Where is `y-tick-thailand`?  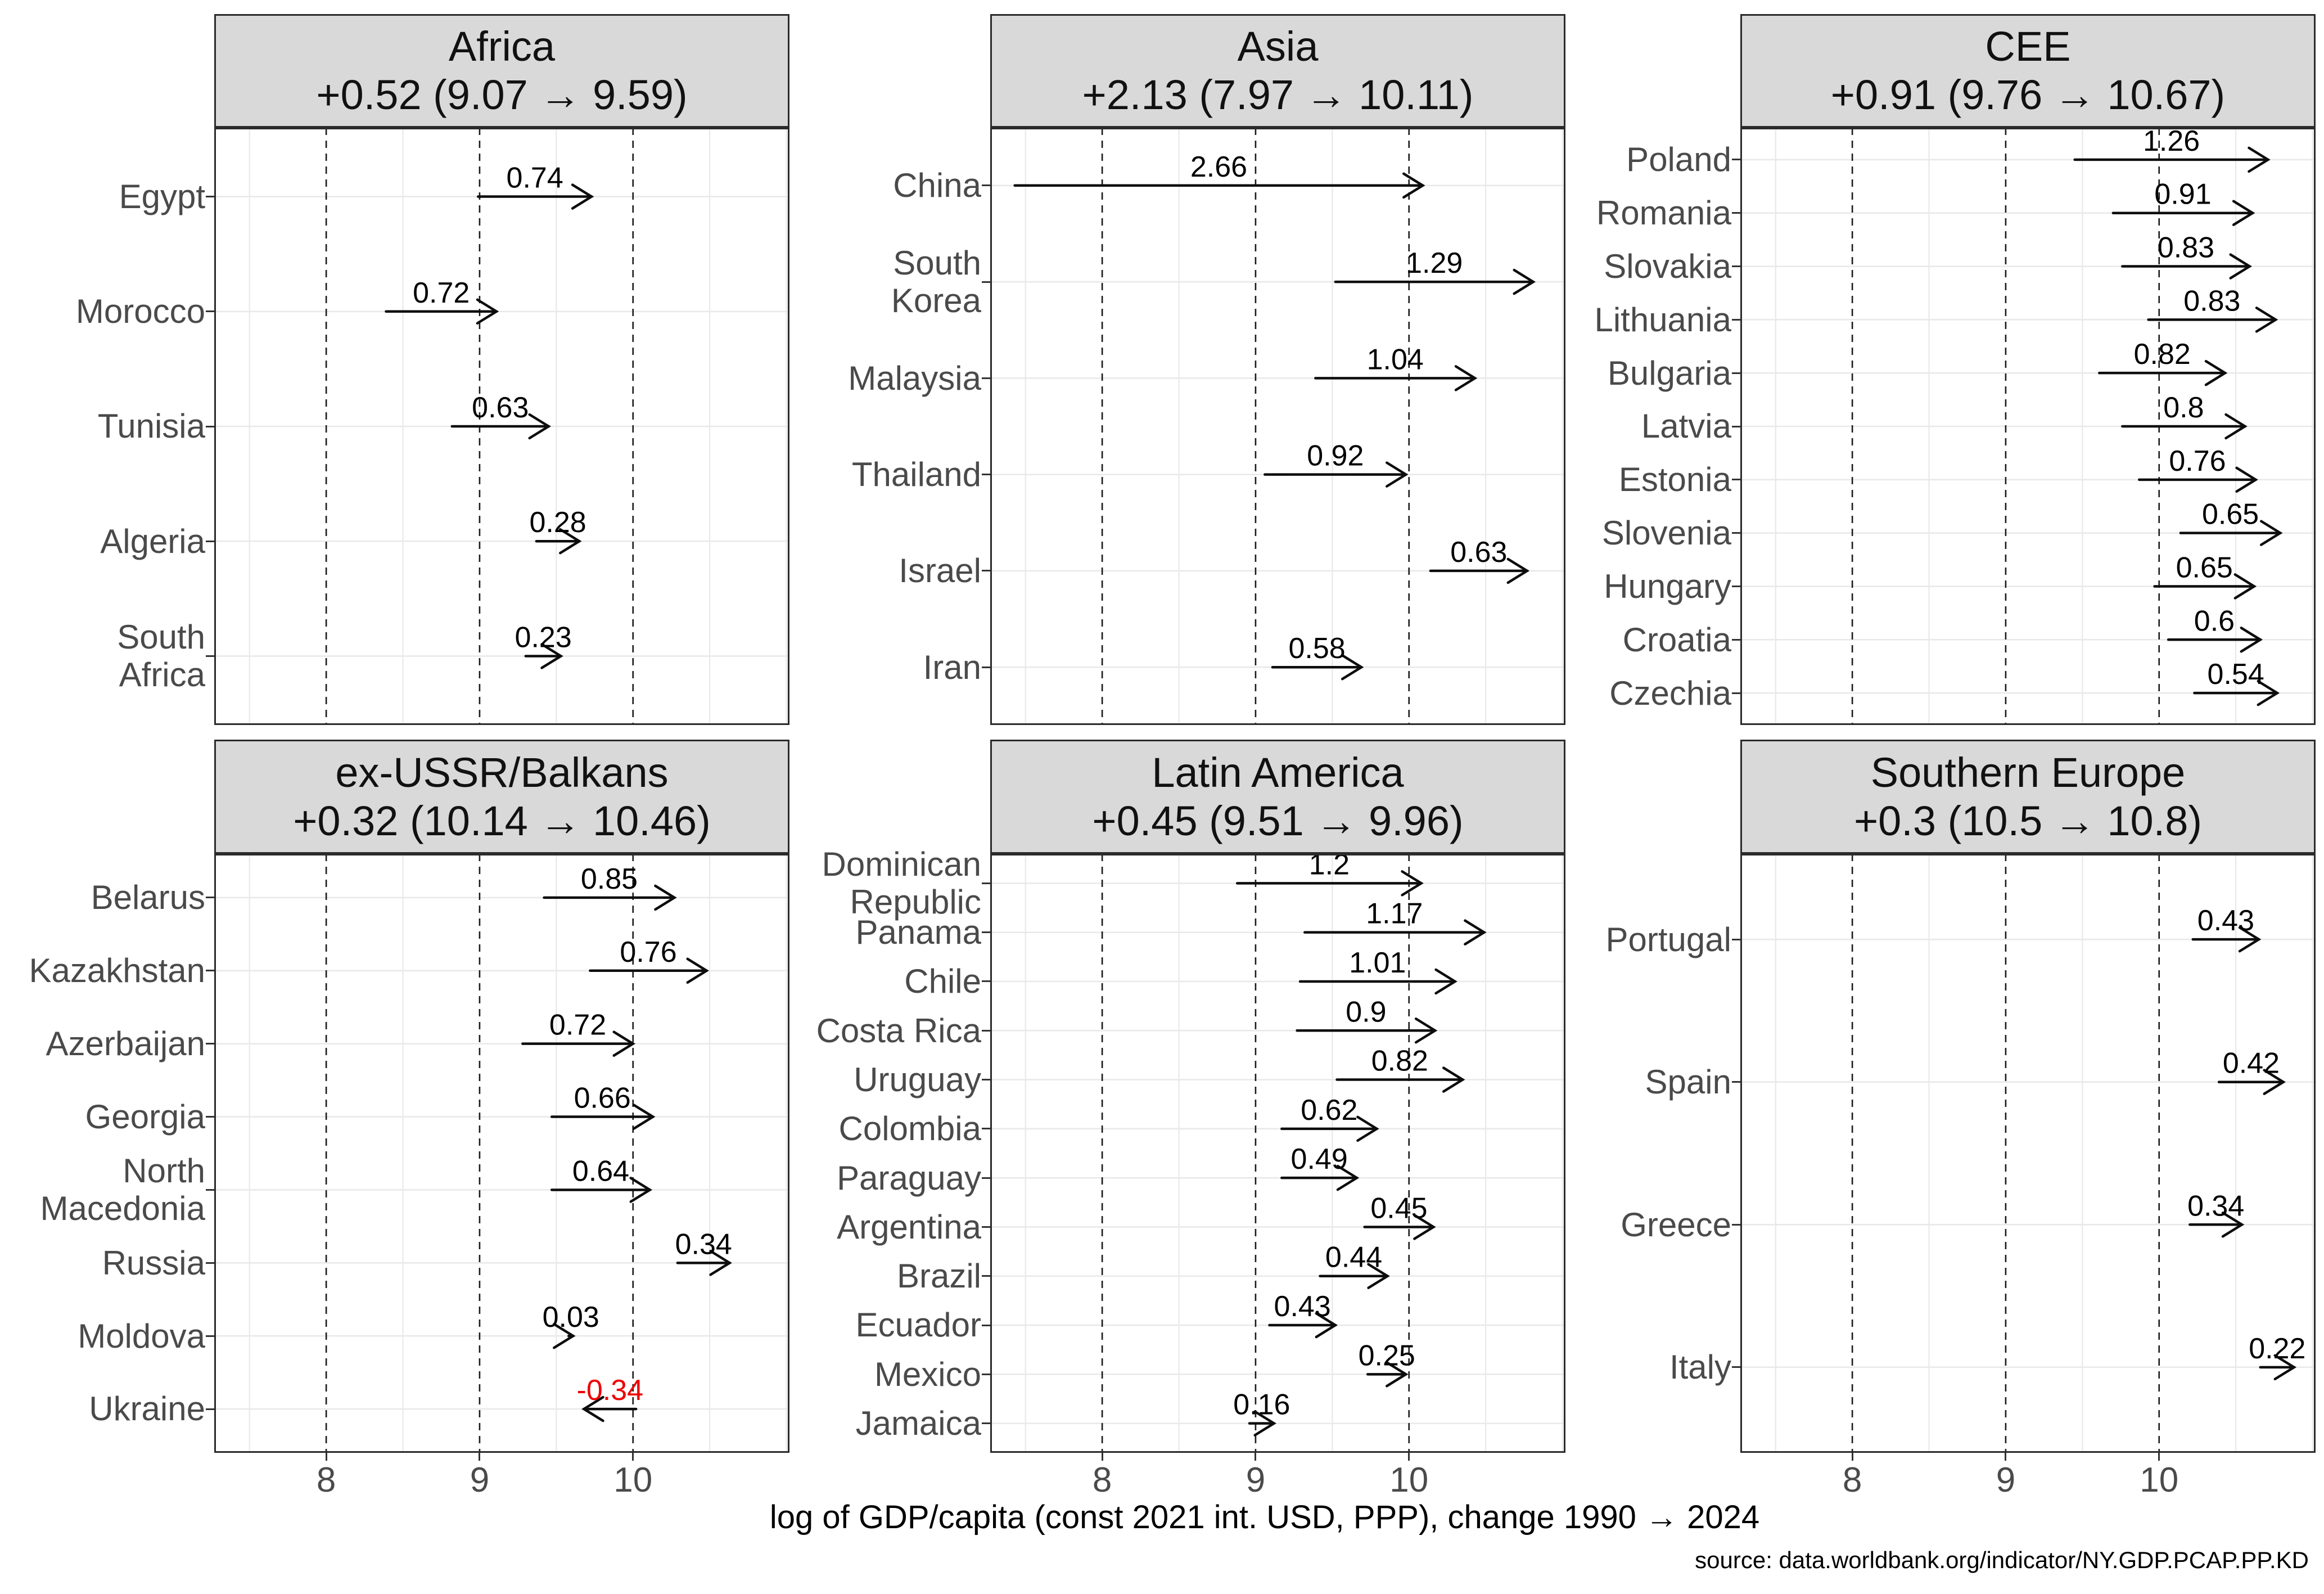
y-tick-thailand is located at coordinates (986, 475).